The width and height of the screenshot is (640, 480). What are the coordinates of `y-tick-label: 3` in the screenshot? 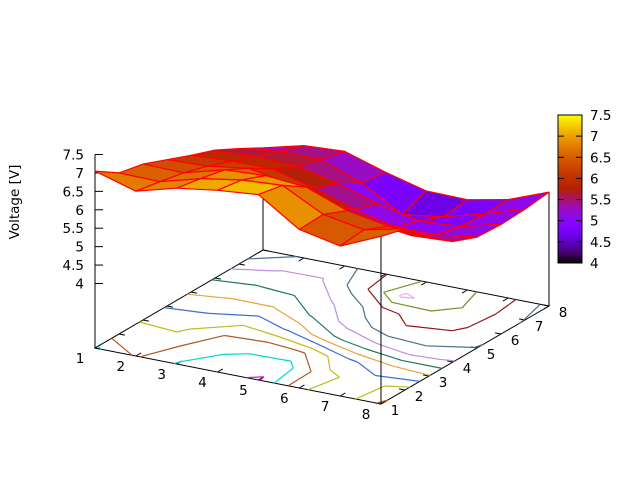 It's located at (443, 383).